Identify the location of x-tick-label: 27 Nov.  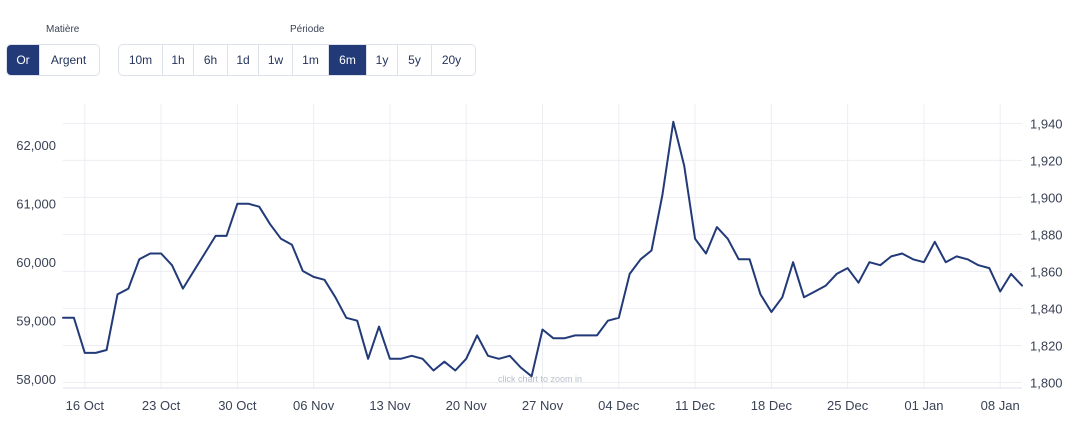
(543, 405).